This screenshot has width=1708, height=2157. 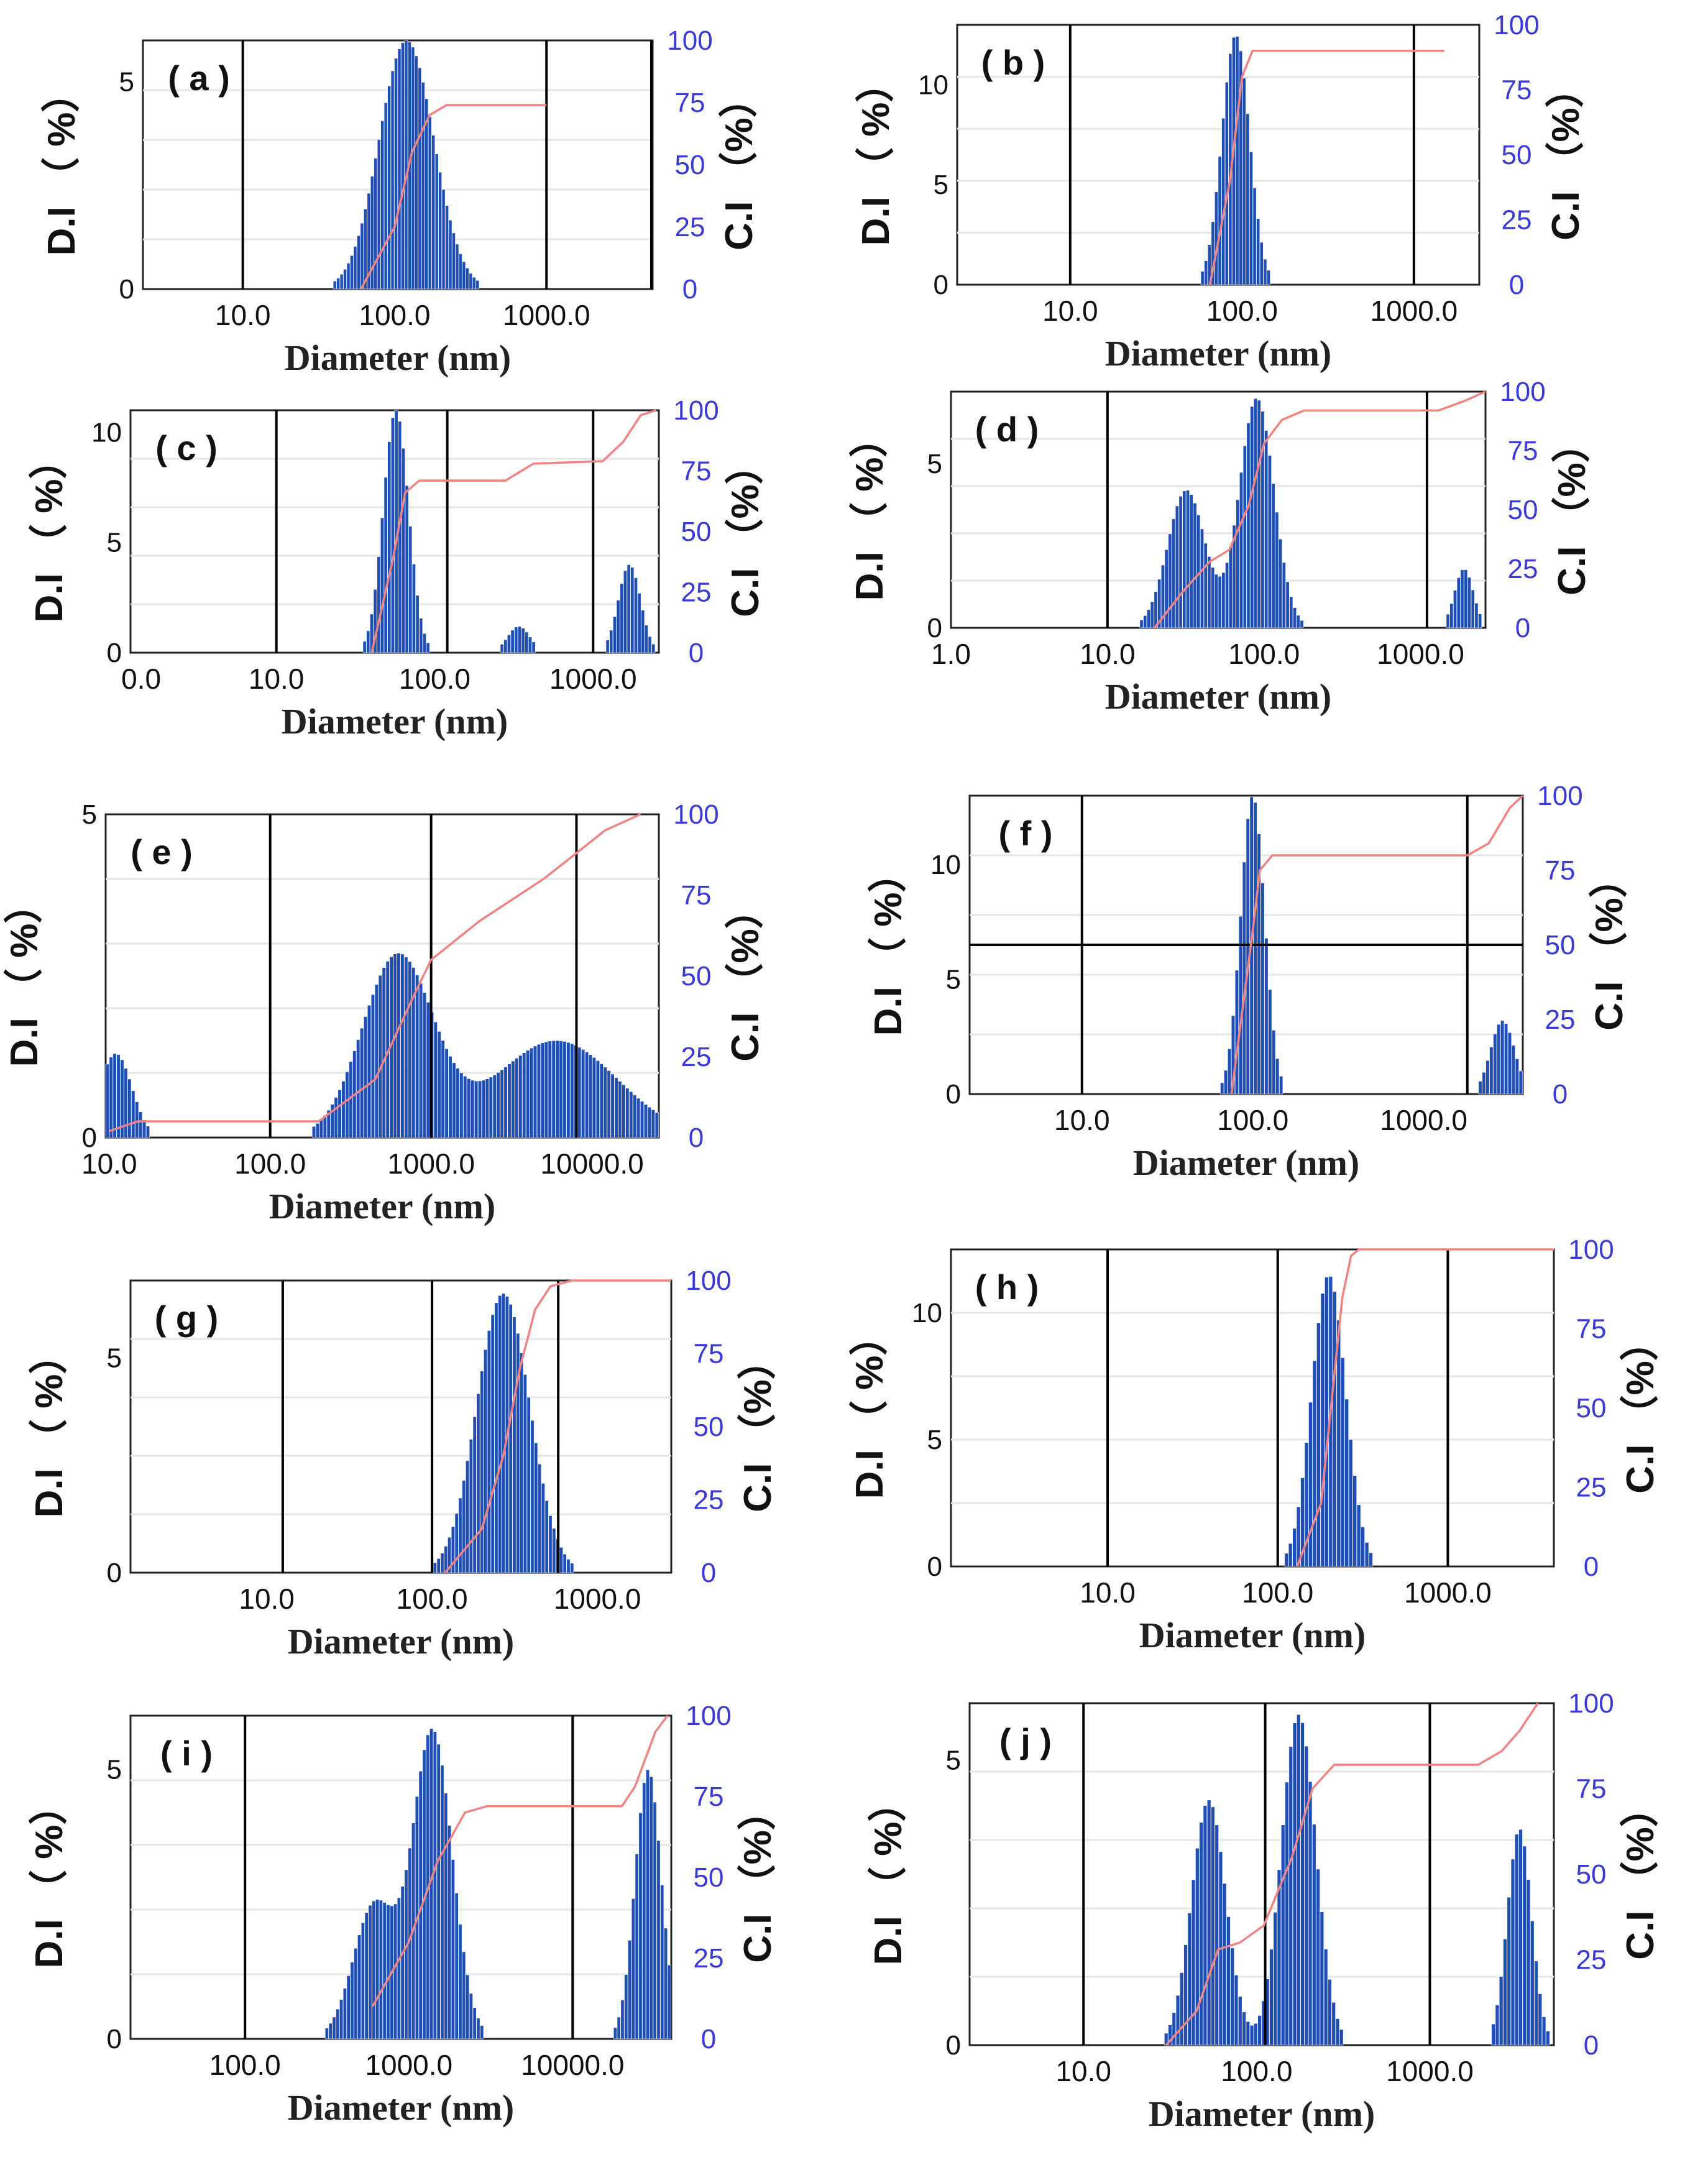 What do you see at coordinates (953, 1760) in the screenshot?
I see `y-left-tick-label: 5` at bounding box center [953, 1760].